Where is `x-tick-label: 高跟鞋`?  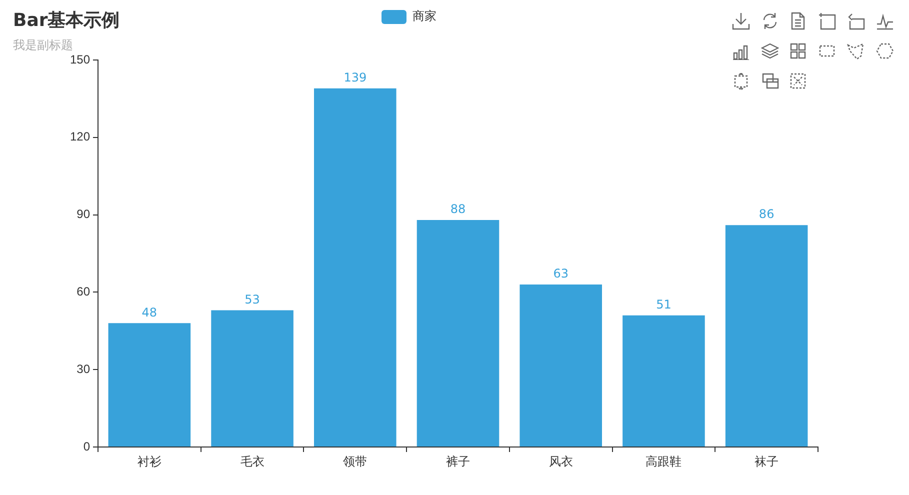 x-tick-label: 高跟鞋 is located at coordinates (664, 461).